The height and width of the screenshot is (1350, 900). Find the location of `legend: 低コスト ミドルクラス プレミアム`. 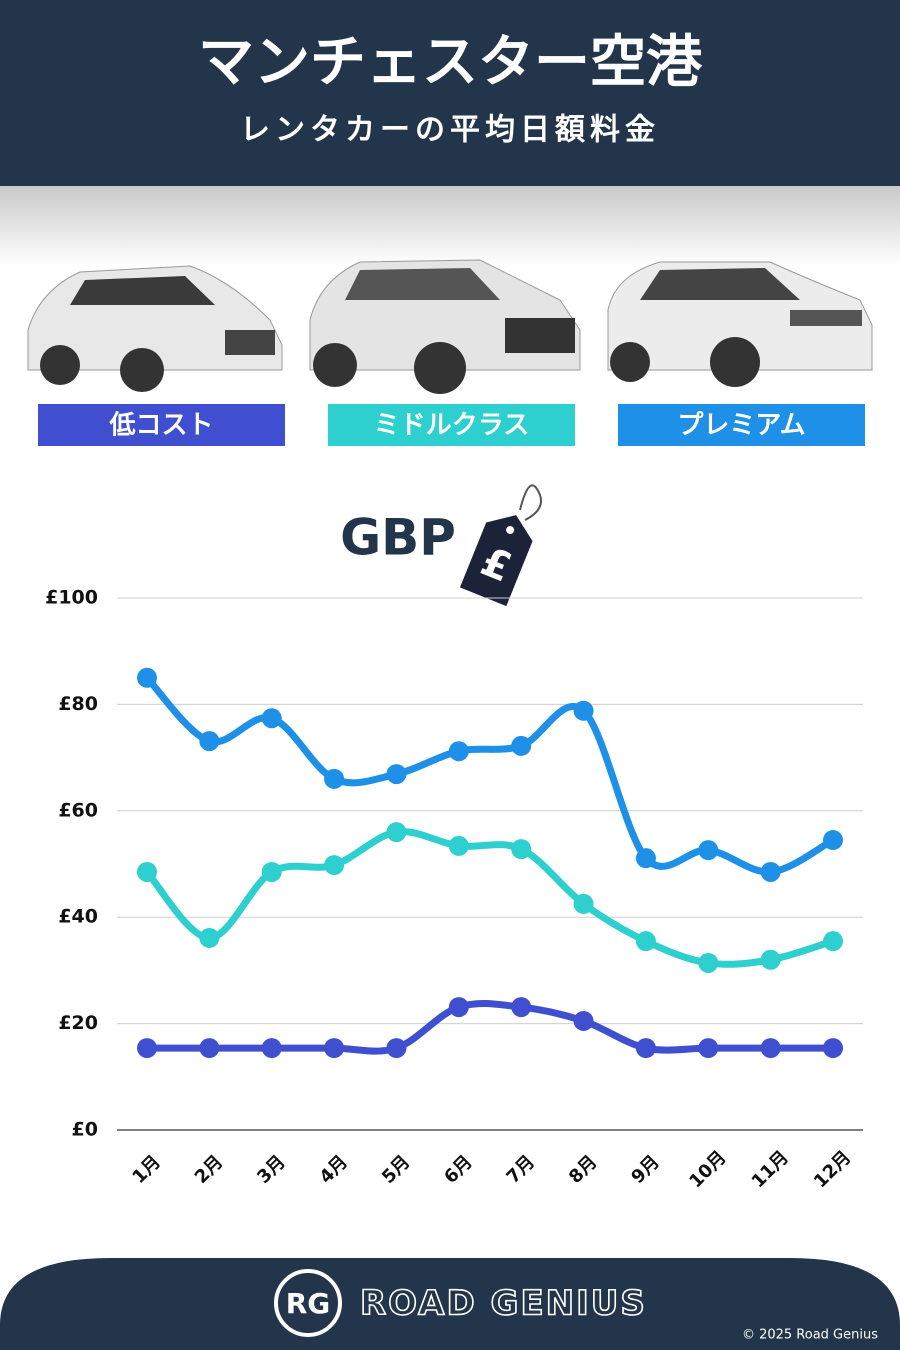

legend: 低コスト ミドルクラス プレミアム is located at coordinates (451, 425).